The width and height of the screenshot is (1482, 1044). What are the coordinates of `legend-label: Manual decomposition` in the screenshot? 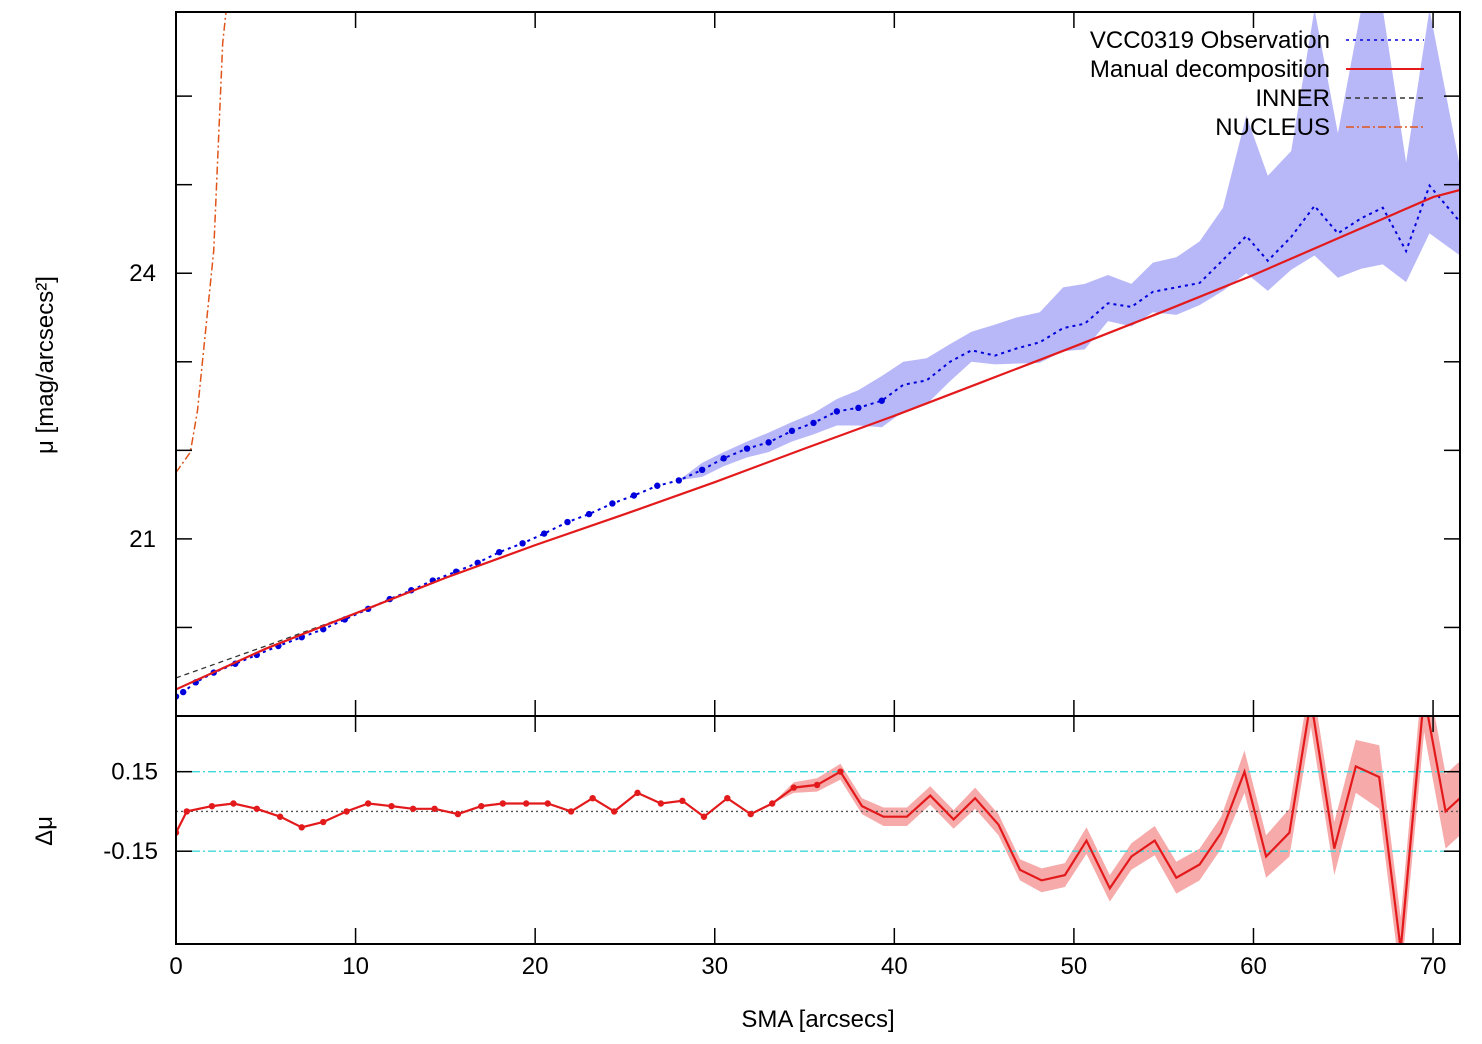 It's located at (1210, 69).